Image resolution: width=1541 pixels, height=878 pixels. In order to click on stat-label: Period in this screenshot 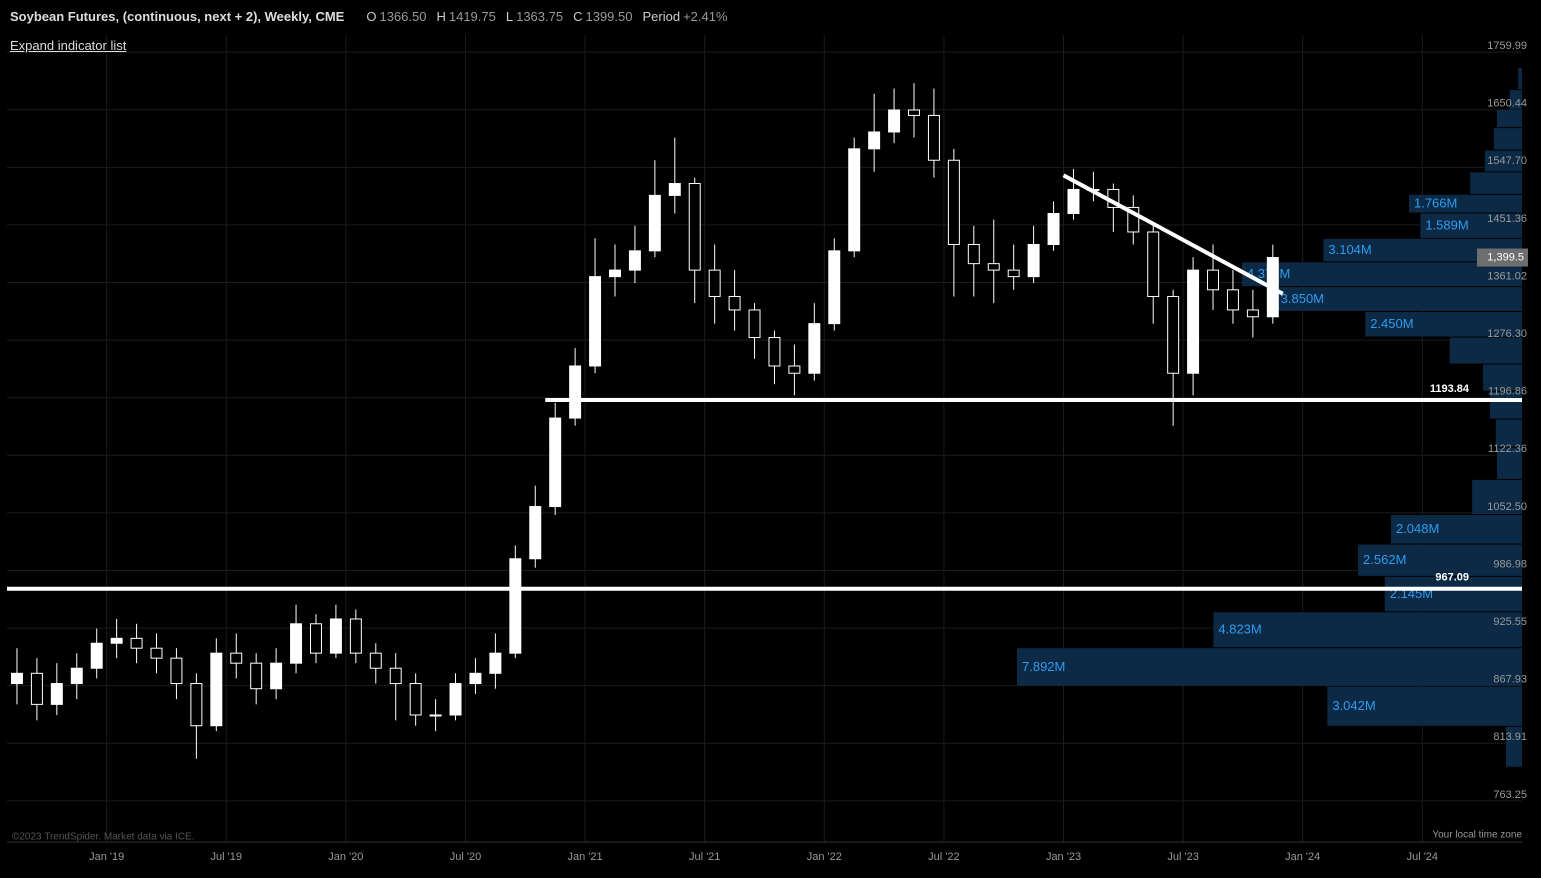, I will do `click(661, 16)`.